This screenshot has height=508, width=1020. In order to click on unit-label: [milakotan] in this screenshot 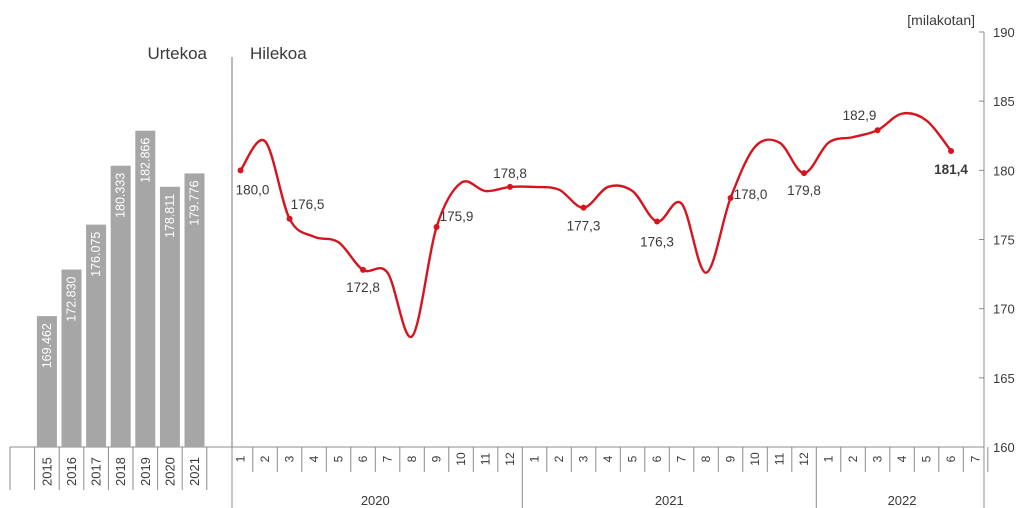, I will do `click(941, 20)`.